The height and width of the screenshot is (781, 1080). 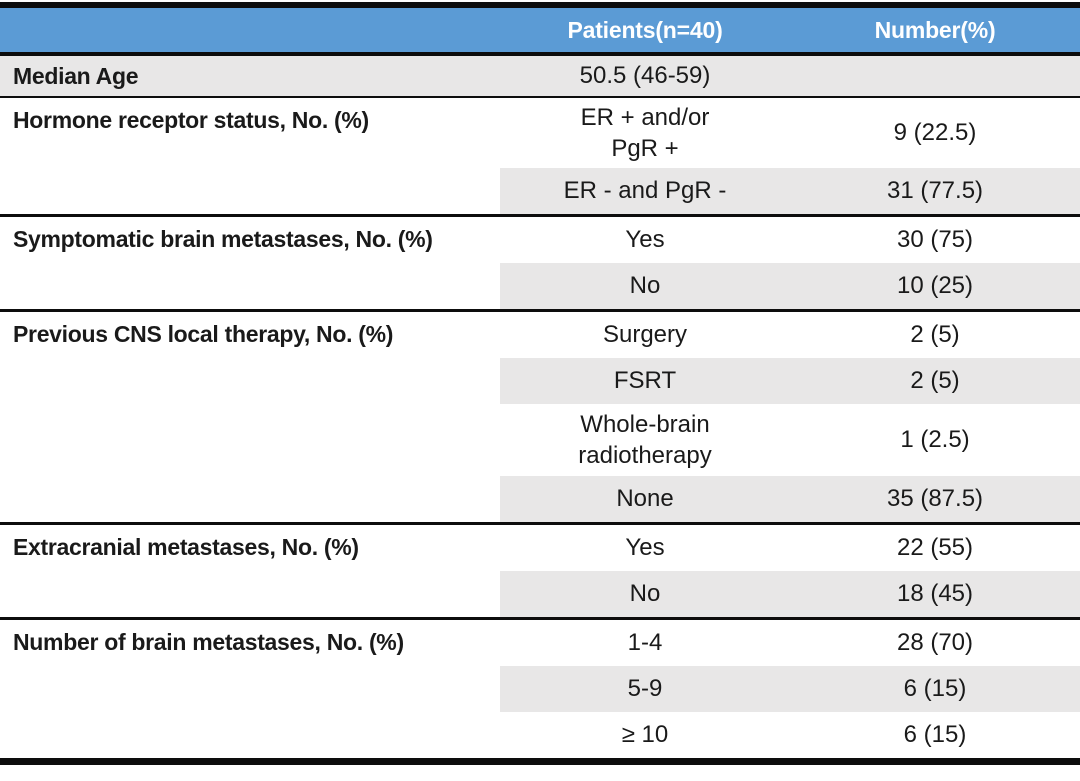 What do you see at coordinates (250, 156) in the screenshot?
I see `section-label: Hormone receptor status, No. (%)` at bounding box center [250, 156].